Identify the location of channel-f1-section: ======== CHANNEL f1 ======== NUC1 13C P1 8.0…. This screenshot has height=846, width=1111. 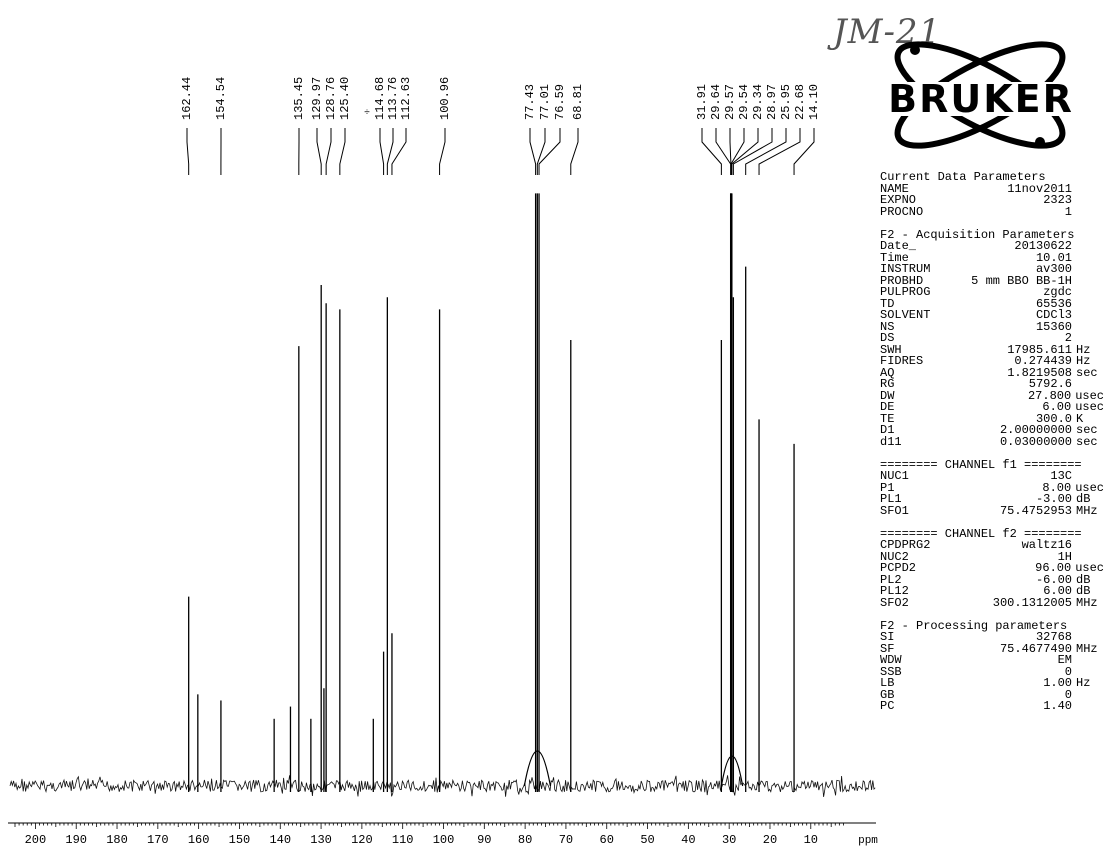
(992, 487).